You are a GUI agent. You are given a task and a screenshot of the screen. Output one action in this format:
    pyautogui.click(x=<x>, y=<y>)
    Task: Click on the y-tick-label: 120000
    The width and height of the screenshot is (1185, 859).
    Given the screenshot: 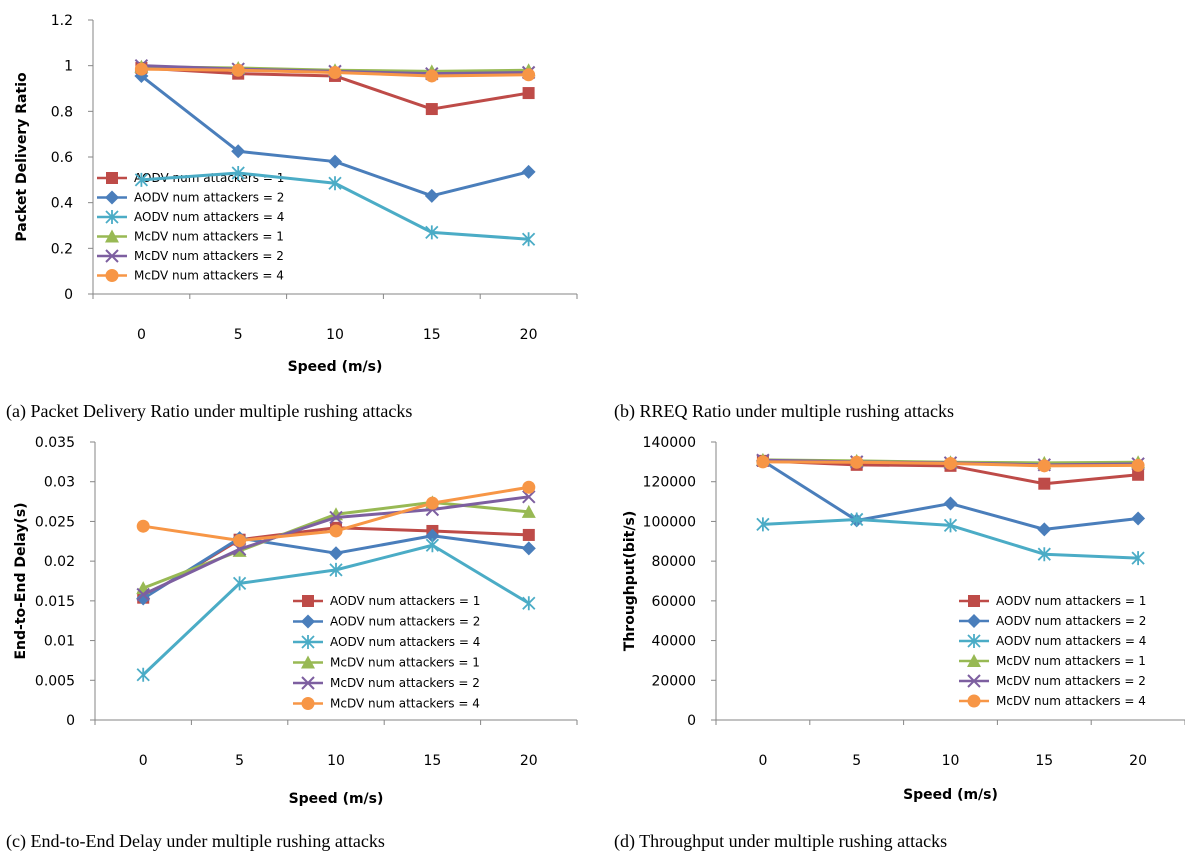 What is the action you would take?
    pyautogui.click(x=669, y=483)
    